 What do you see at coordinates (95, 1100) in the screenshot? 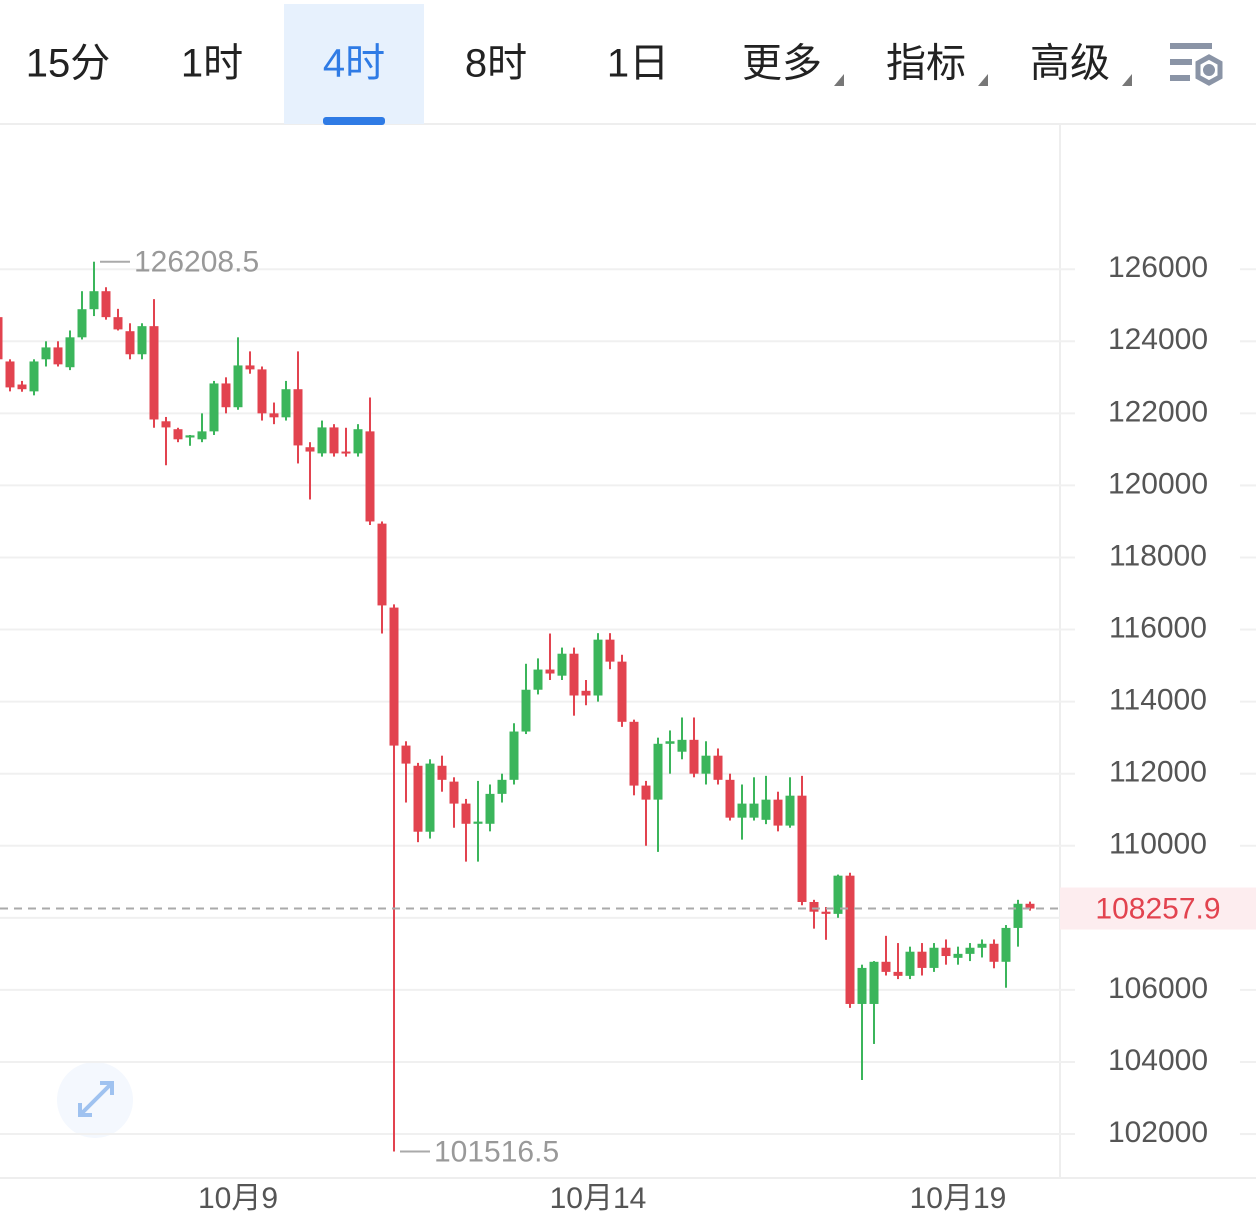
I see `expand-button` at bounding box center [95, 1100].